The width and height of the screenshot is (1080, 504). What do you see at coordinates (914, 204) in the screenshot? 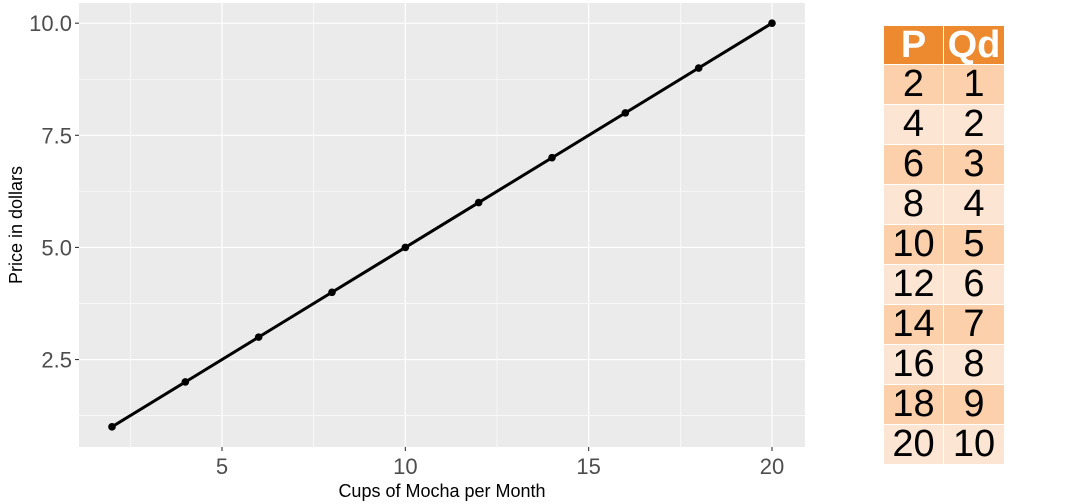
I see `price-cell: 8` at bounding box center [914, 204].